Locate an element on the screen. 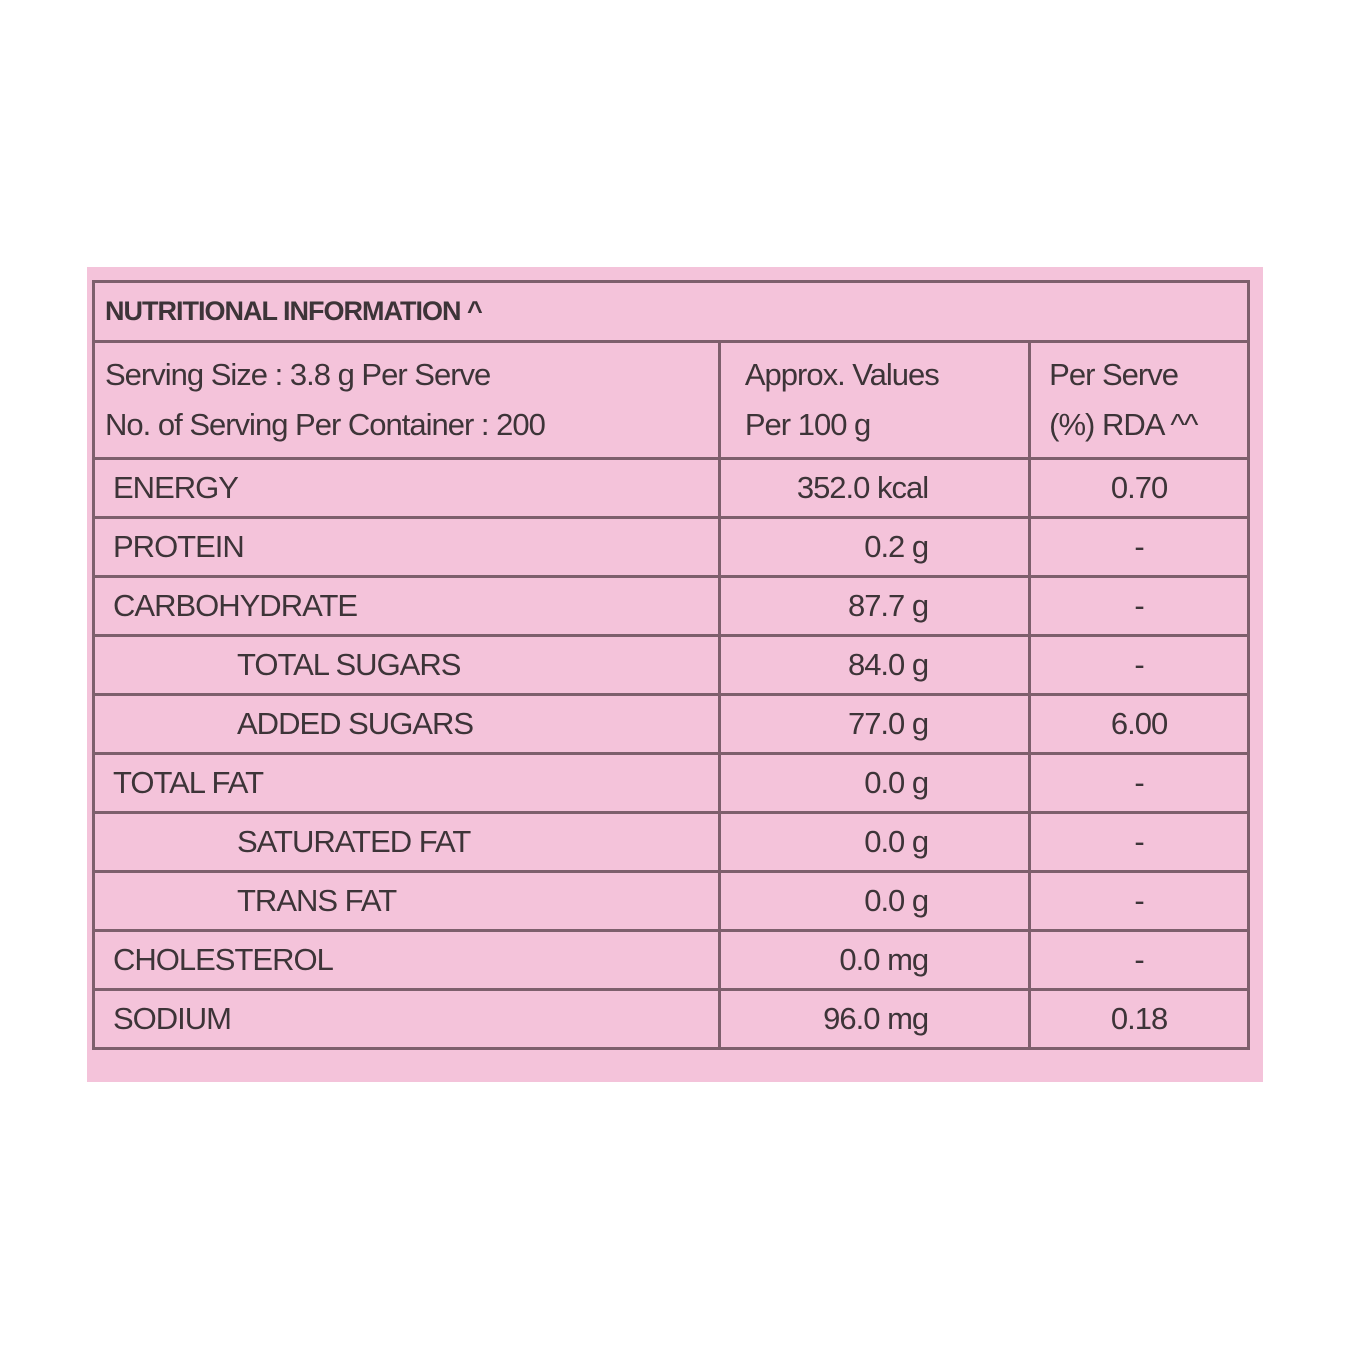 This screenshot has width=1350, height=1350. header-cell: Approx. Values Per 100 g is located at coordinates (874, 400).